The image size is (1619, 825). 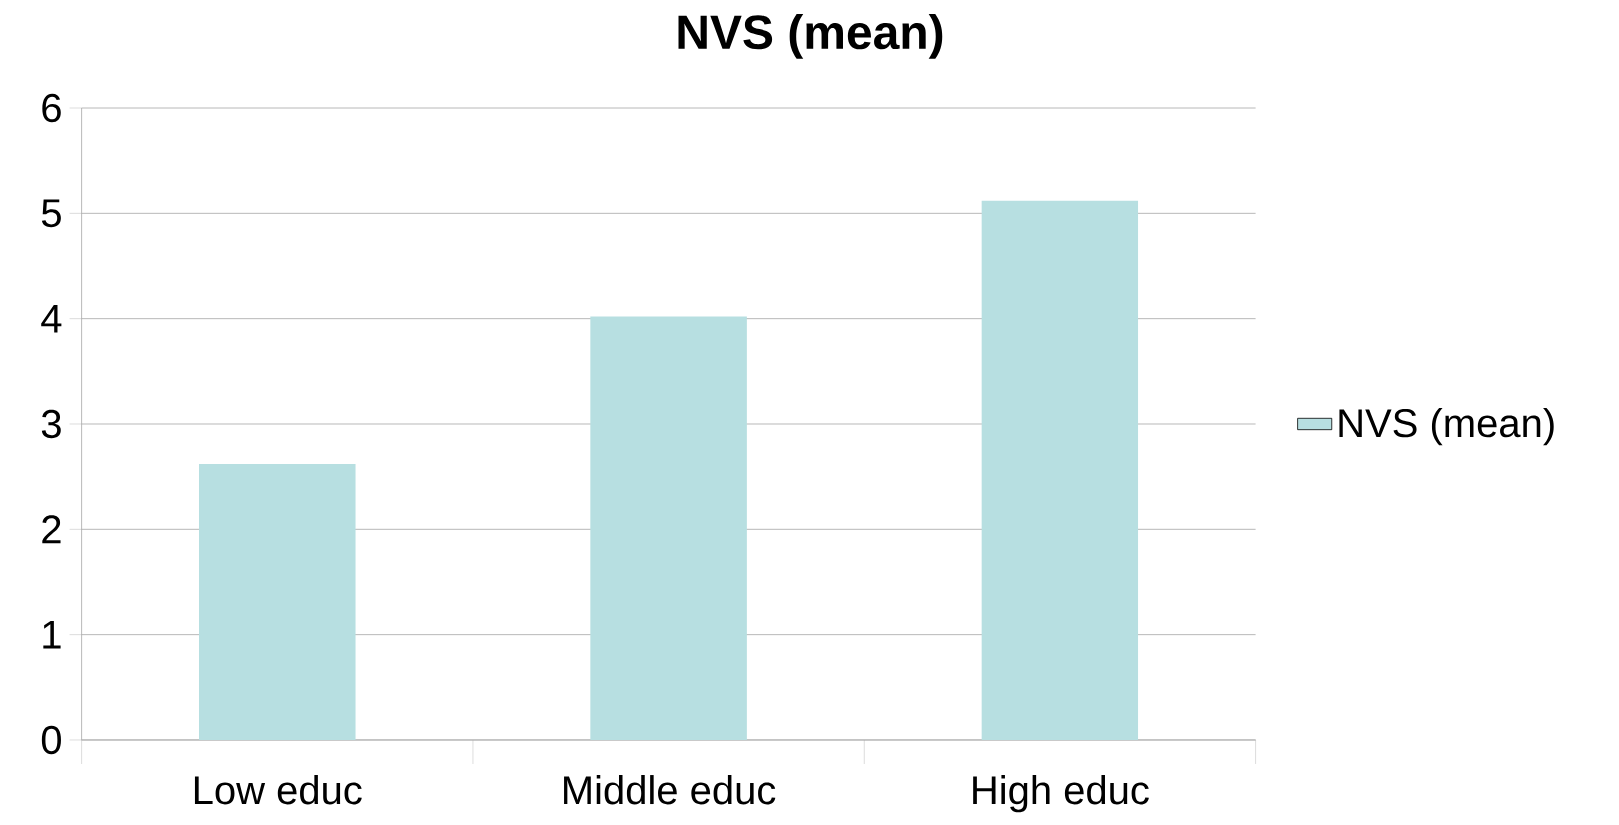 I want to click on chart-title: NVS (mean), so click(x=810, y=36).